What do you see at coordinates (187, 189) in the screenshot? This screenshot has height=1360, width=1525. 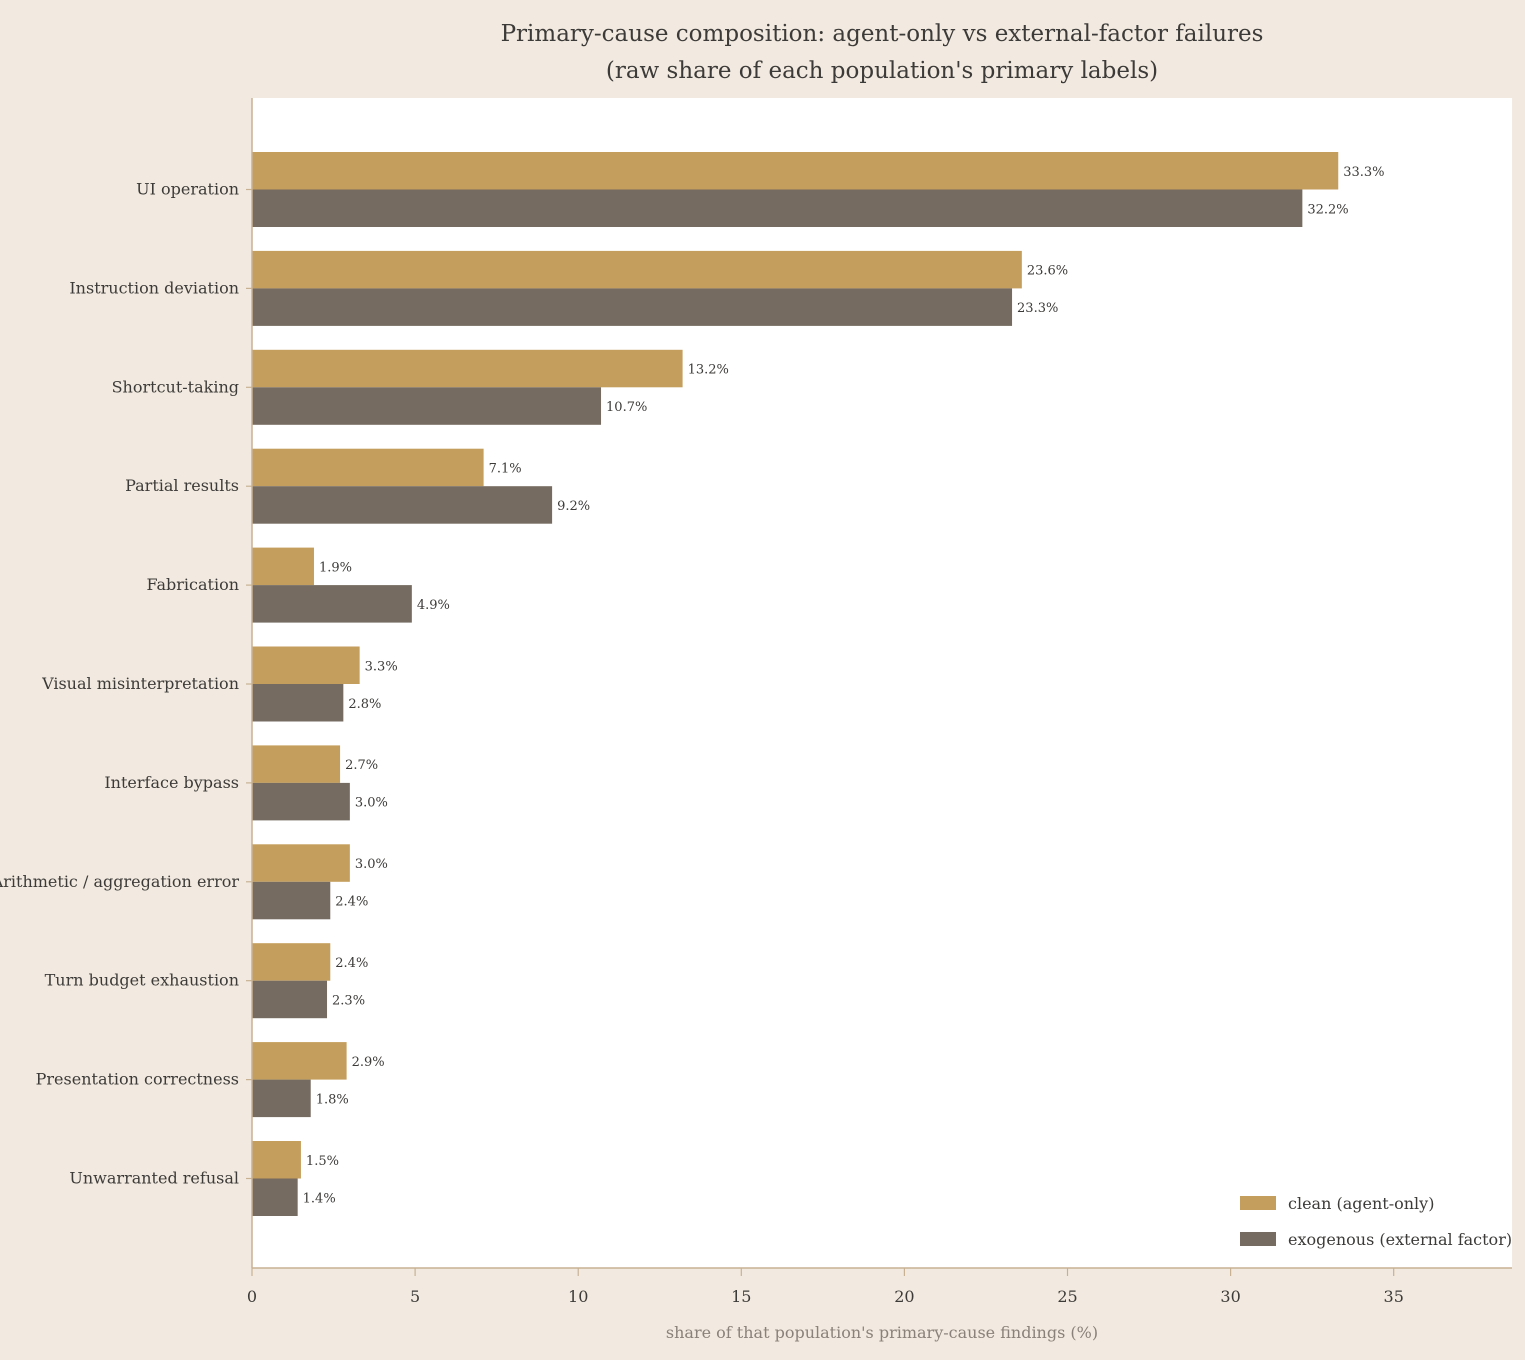 I see `category-label: UI operation` at bounding box center [187, 189].